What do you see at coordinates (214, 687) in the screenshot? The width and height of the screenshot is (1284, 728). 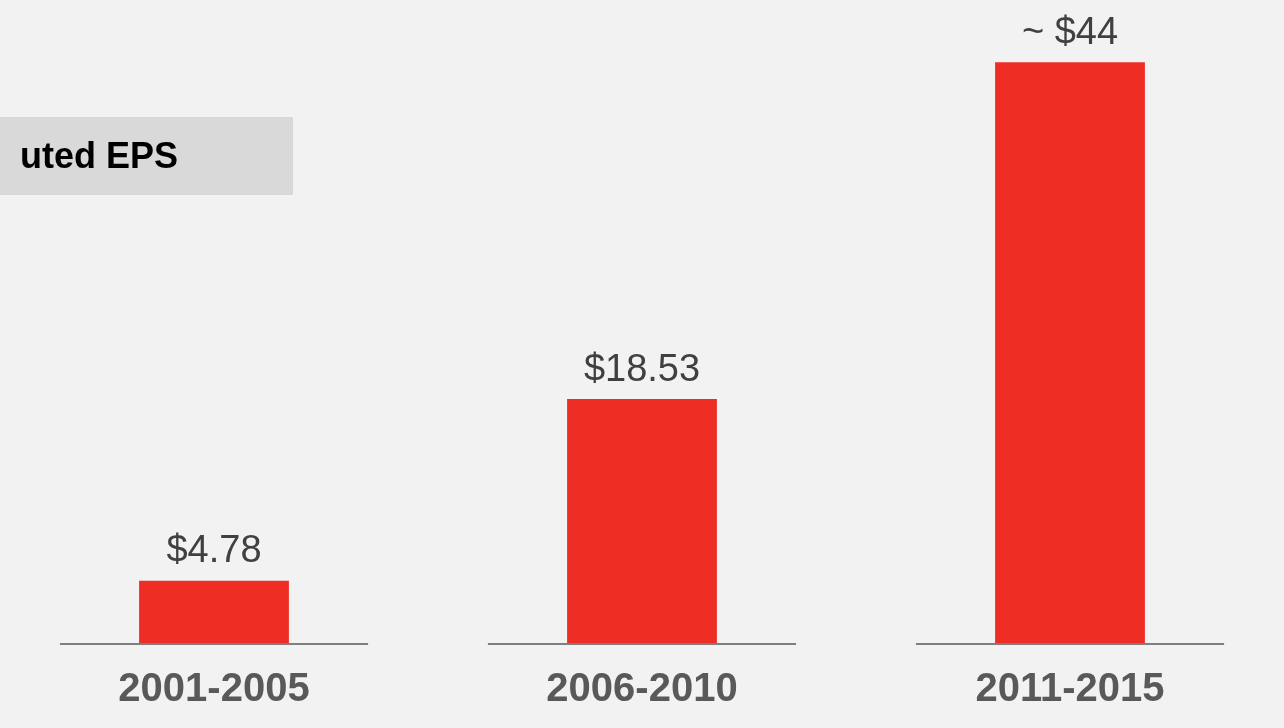 I see `x-tick-label: 2001-2005` at bounding box center [214, 687].